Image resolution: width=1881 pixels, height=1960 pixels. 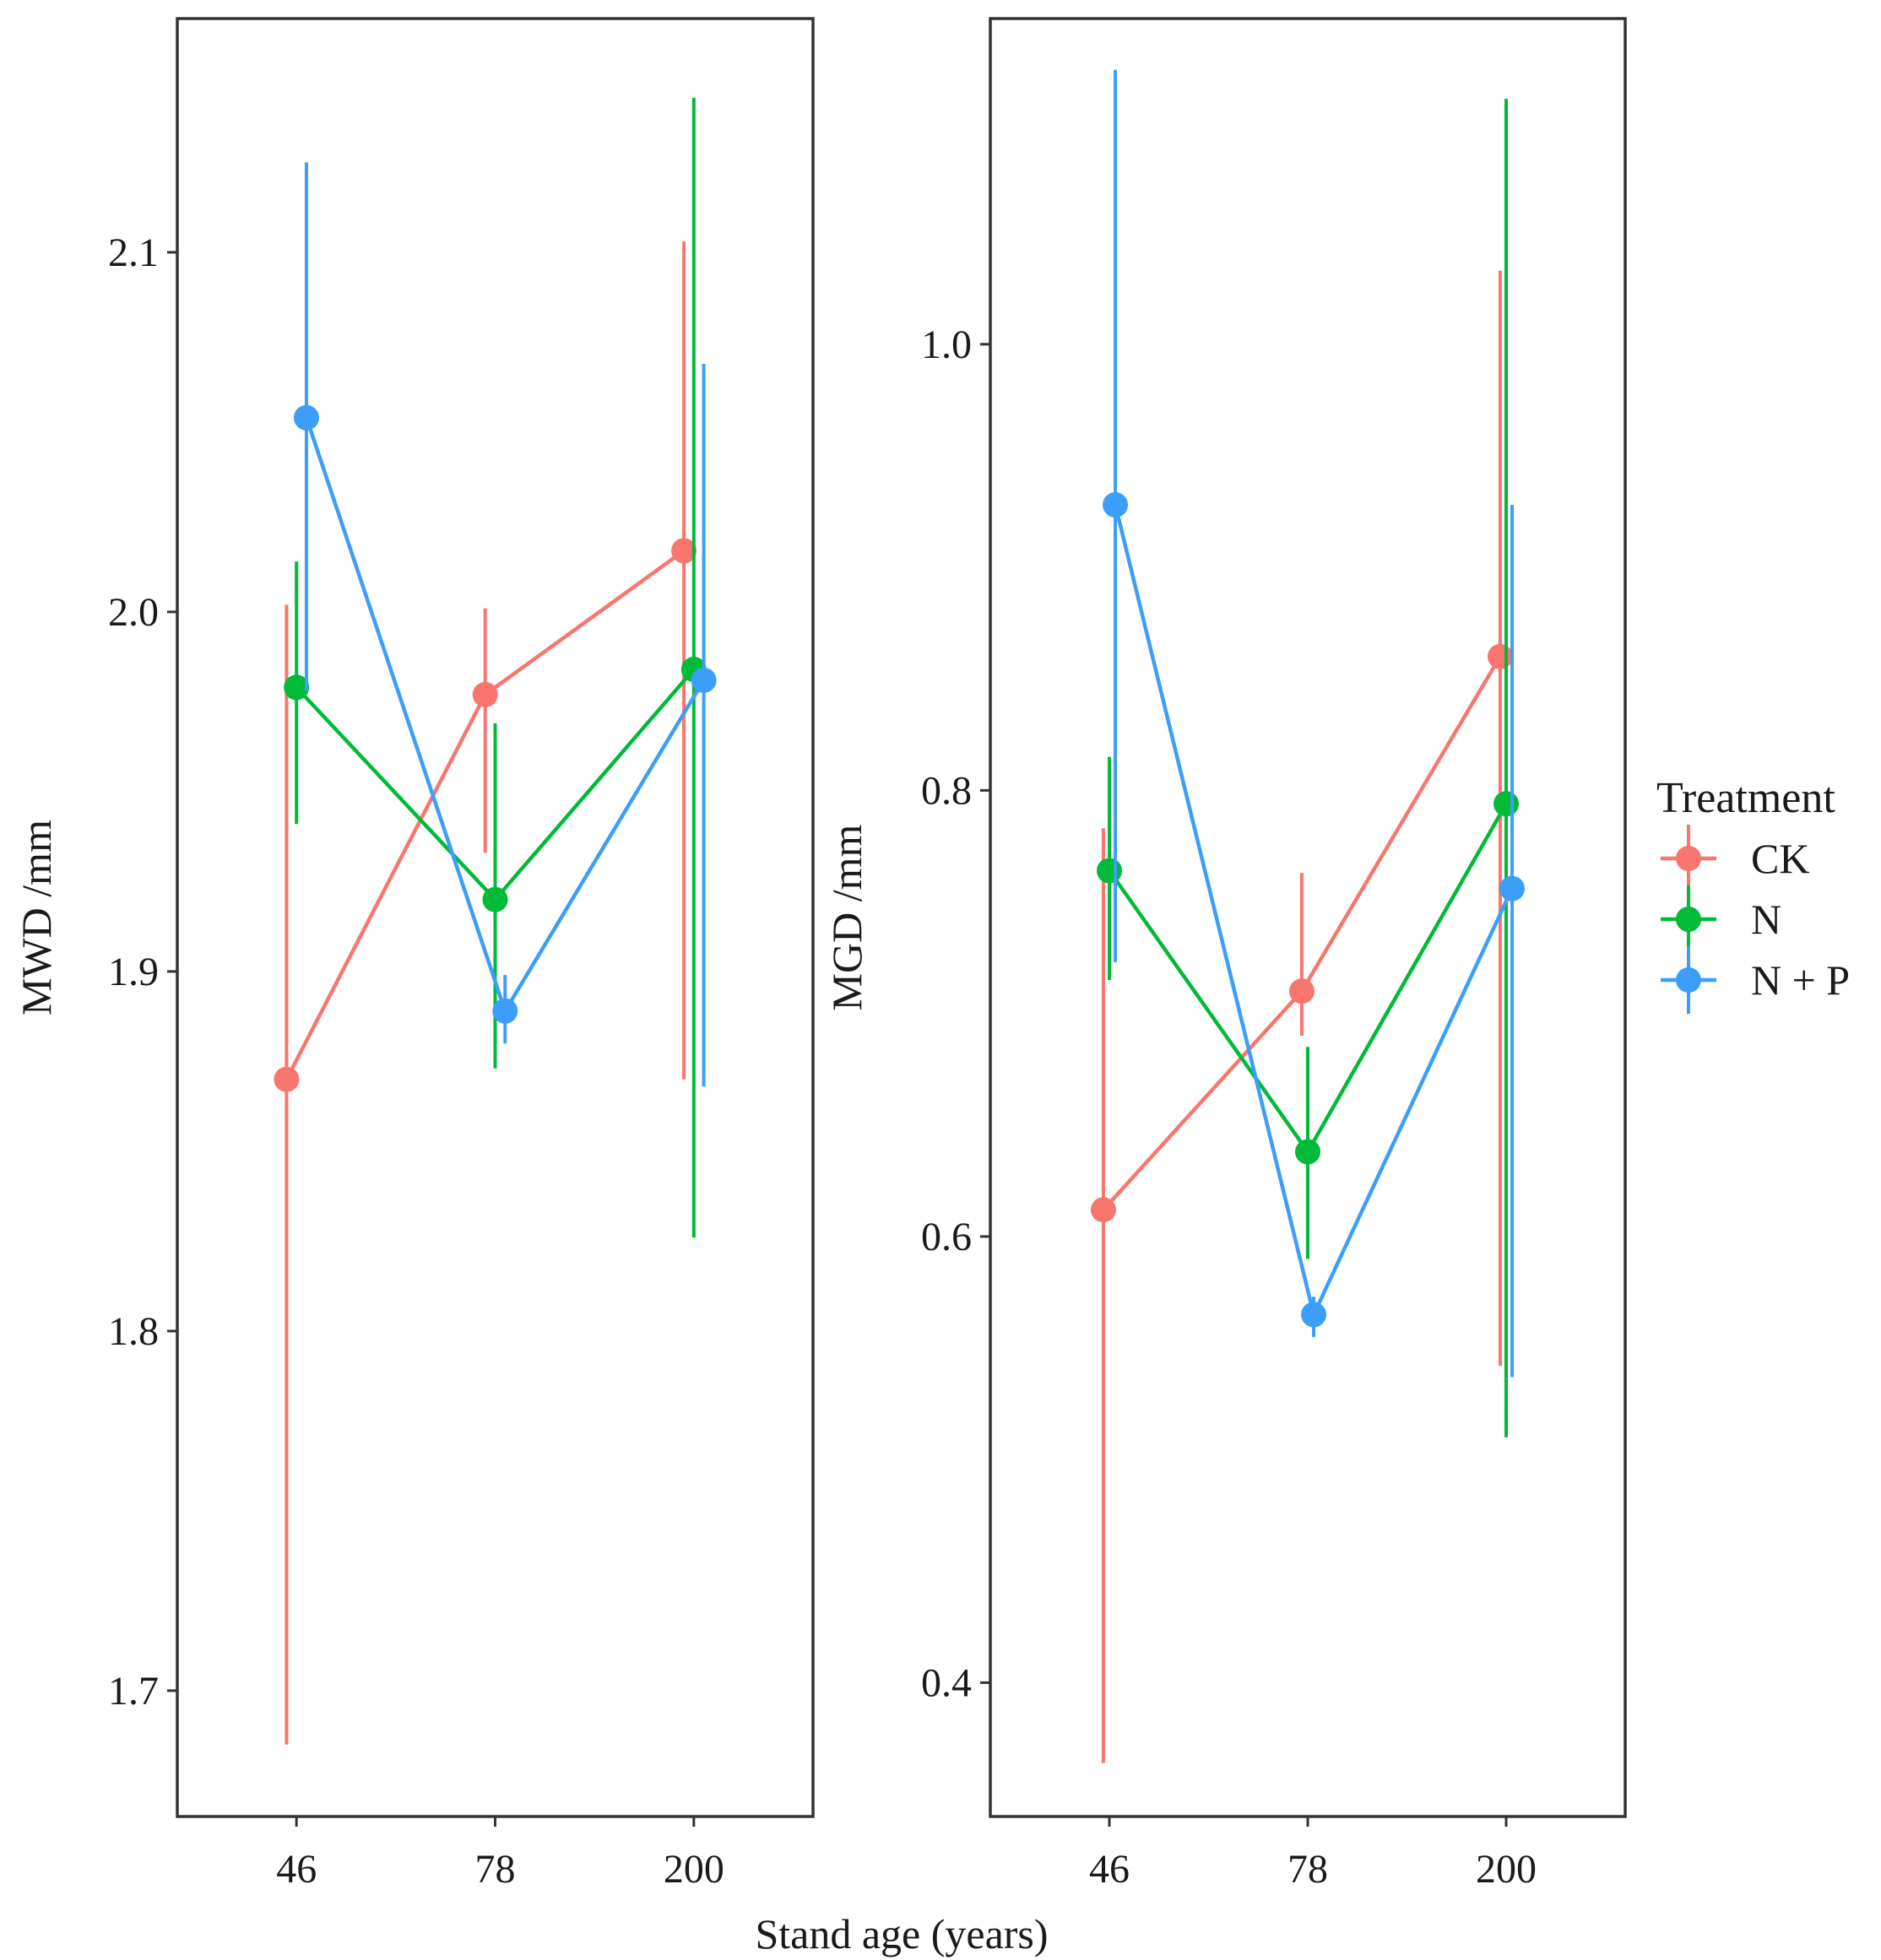 What do you see at coordinates (1800, 980) in the screenshot?
I see `legend-label: N + P` at bounding box center [1800, 980].